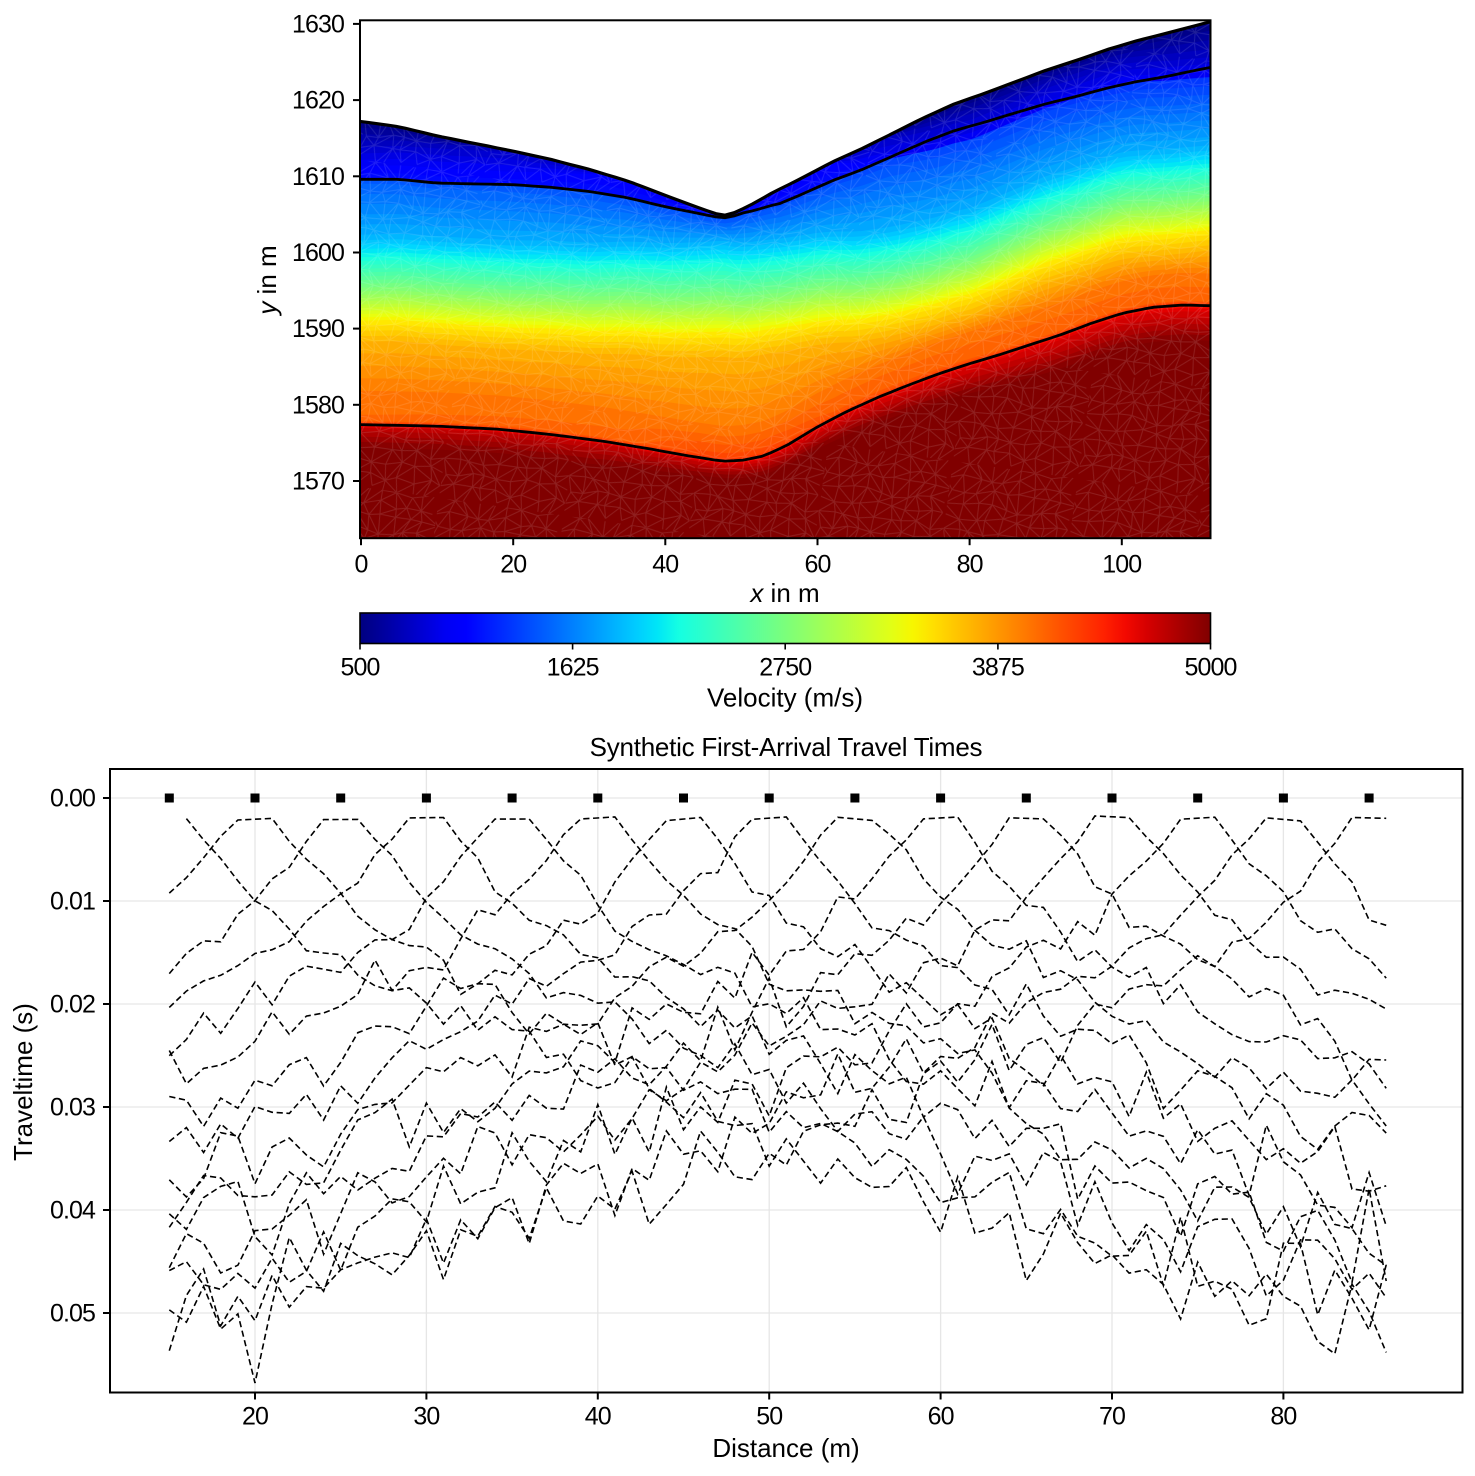 The width and height of the screenshot is (1475, 1476). What do you see at coordinates (318, 329) in the screenshot?
I see `svg-text: 1590` at bounding box center [318, 329].